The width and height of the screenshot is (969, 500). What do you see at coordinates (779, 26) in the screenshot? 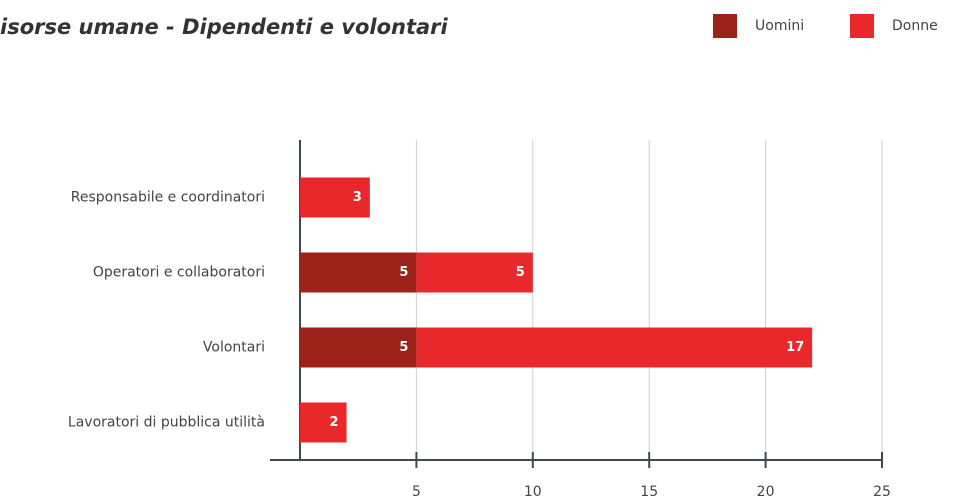
I see `legend-label: Uomini` at bounding box center [779, 26].